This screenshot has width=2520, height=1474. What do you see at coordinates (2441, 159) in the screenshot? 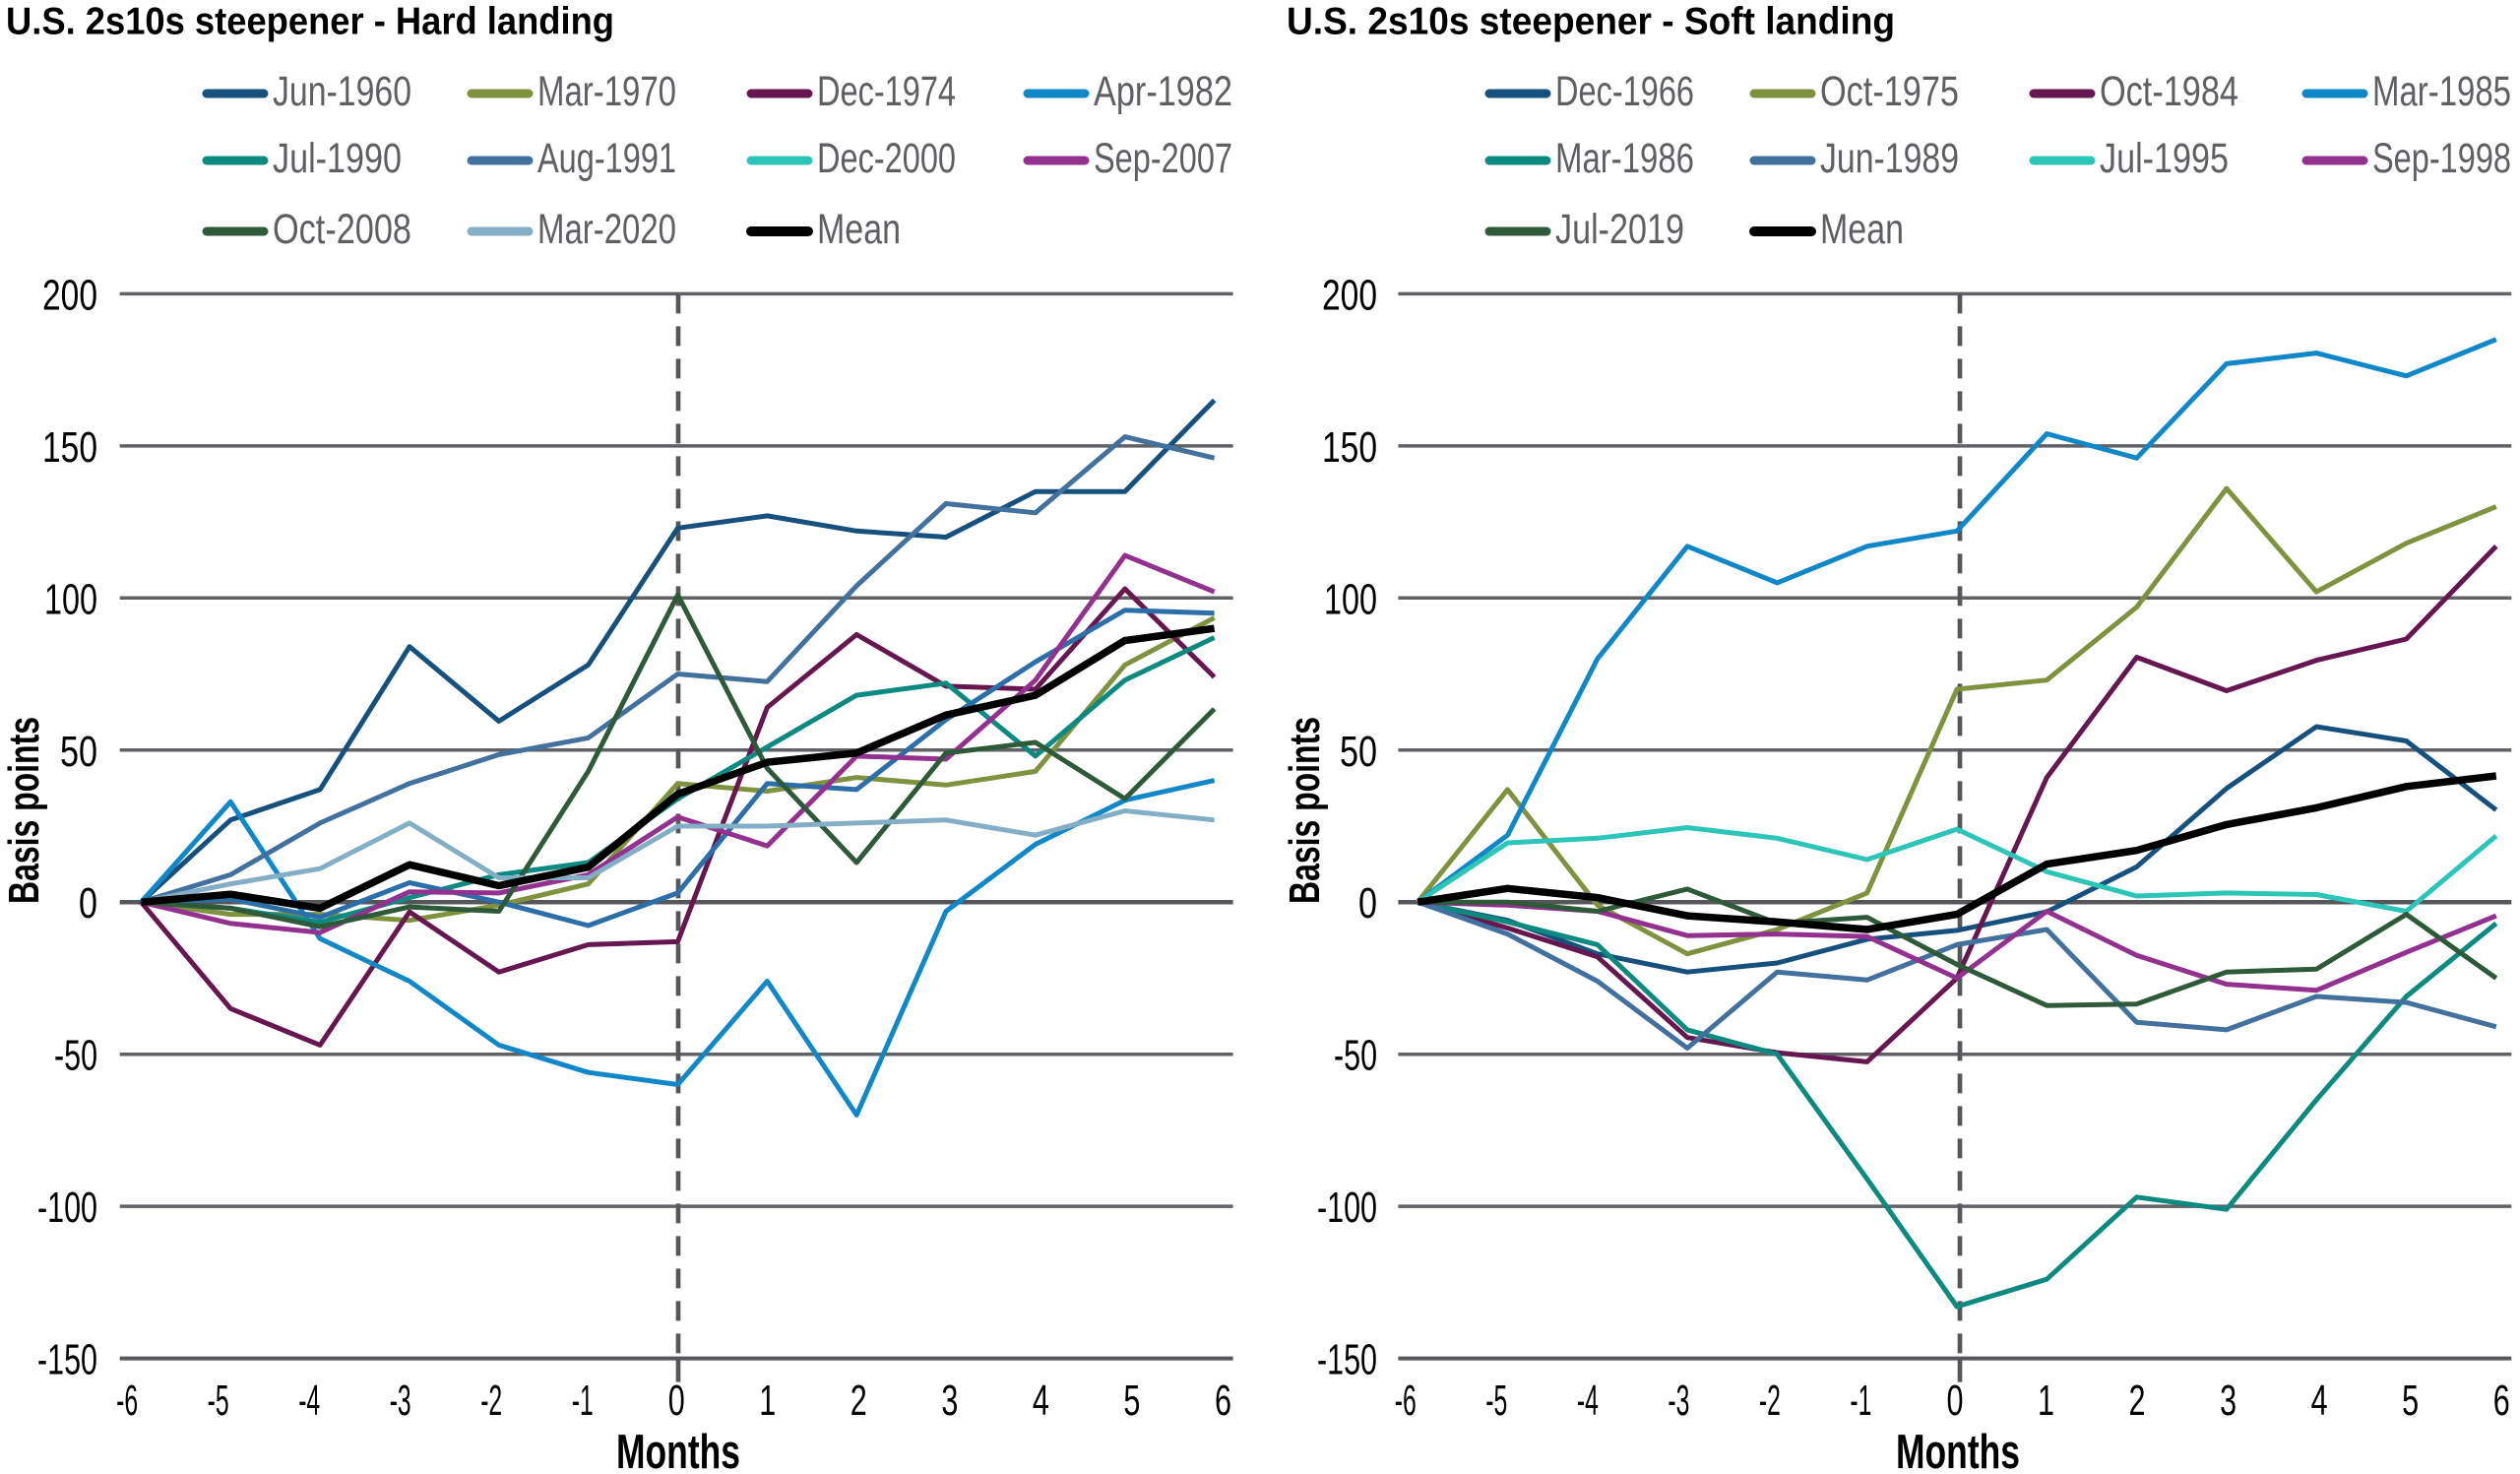
I see `svg-text: Sep-1998` at bounding box center [2441, 159].